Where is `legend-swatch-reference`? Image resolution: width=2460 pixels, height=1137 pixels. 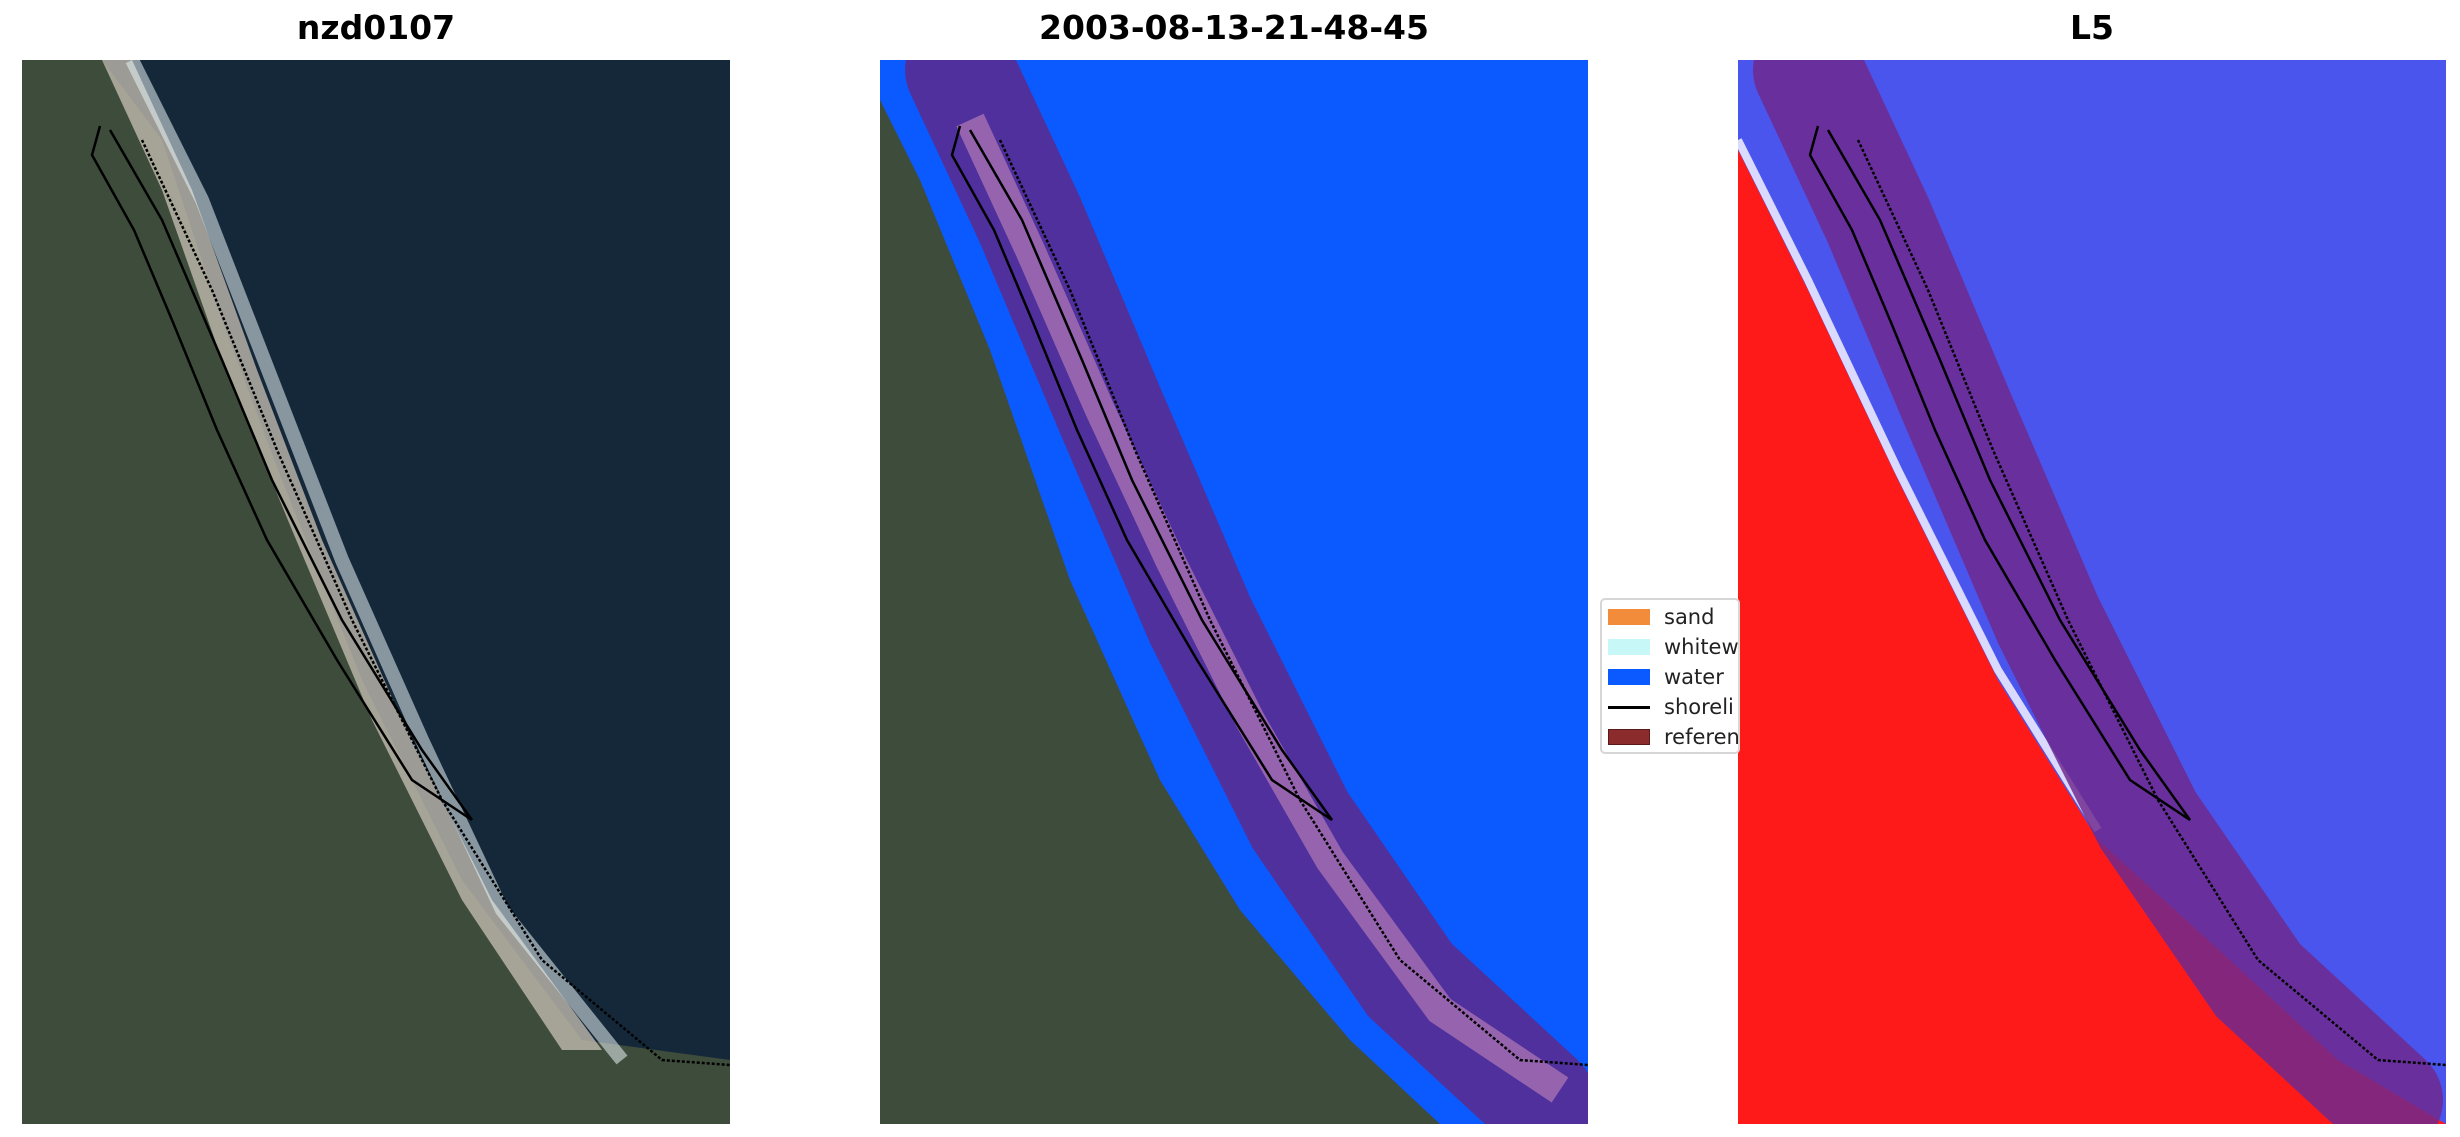 legend-swatch-reference is located at coordinates (1629, 737).